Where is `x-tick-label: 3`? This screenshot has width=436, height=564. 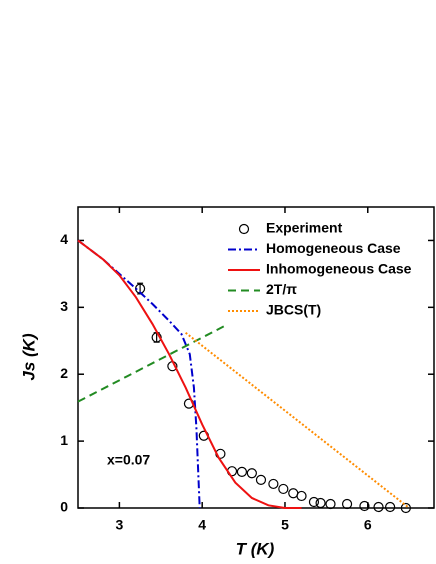 x-tick-label: 3 is located at coordinates (119, 525).